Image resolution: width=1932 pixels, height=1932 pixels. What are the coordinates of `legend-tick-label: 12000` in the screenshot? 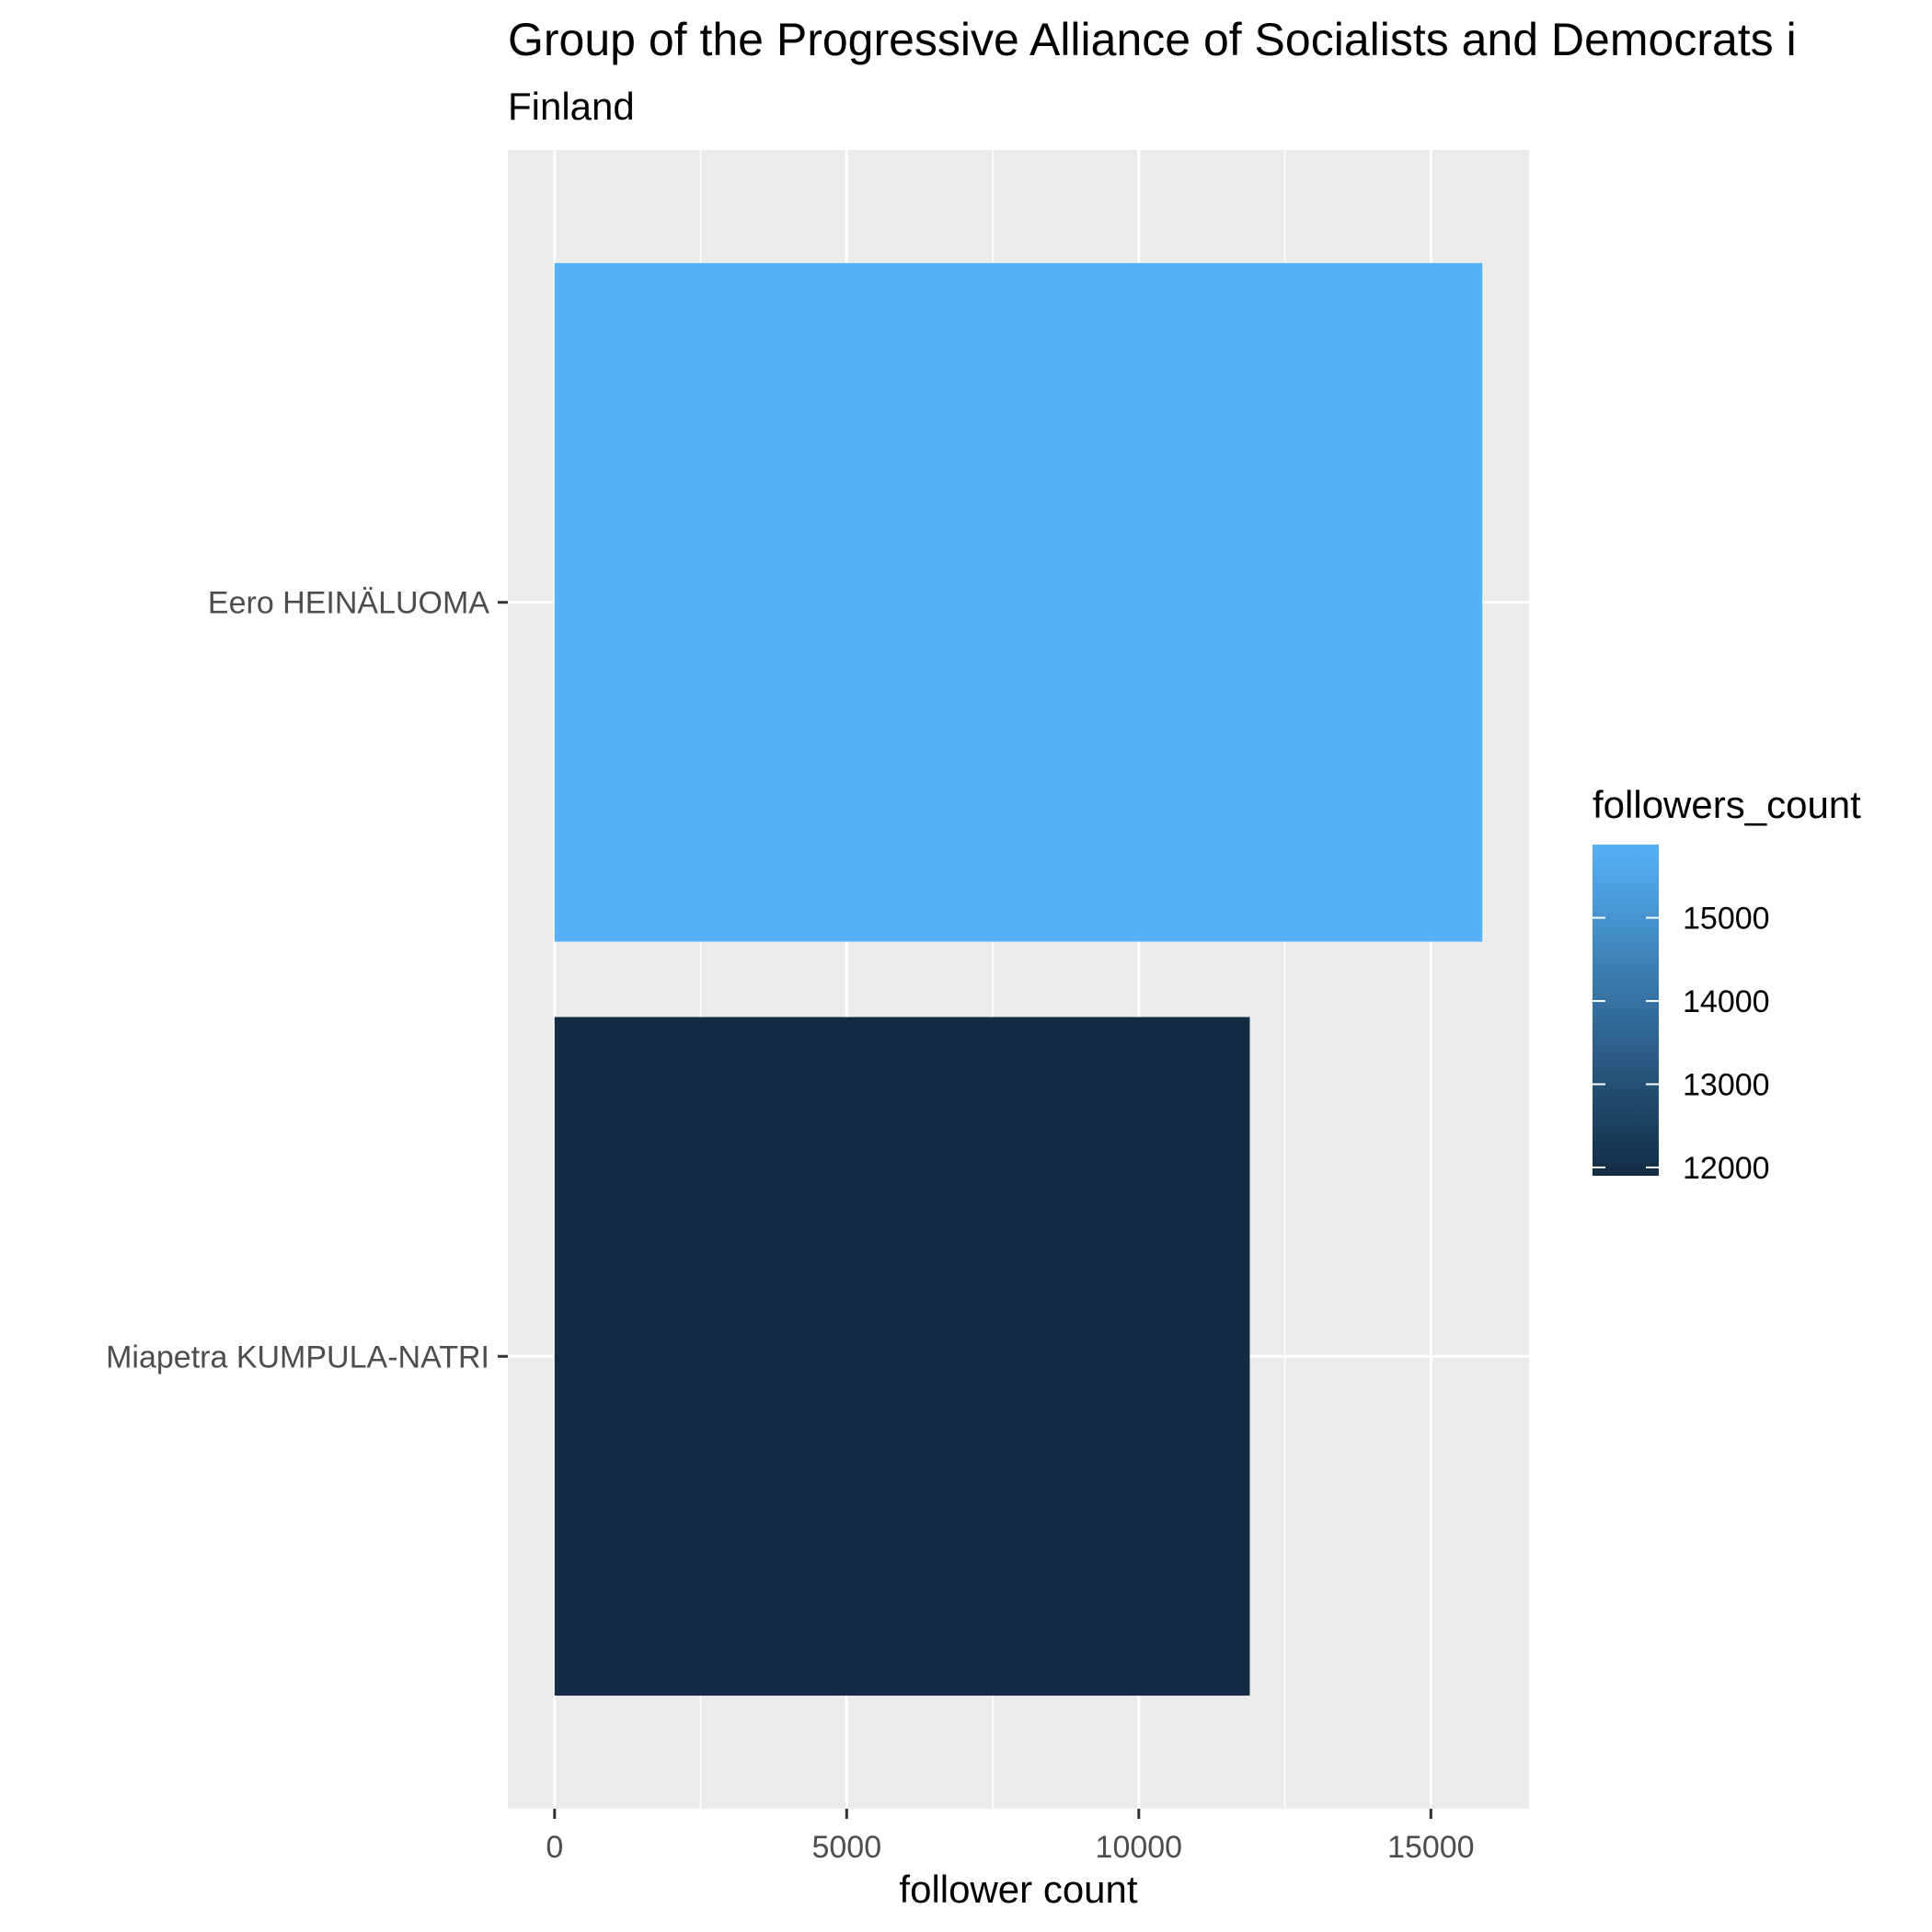 It's located at (1726, 1168).